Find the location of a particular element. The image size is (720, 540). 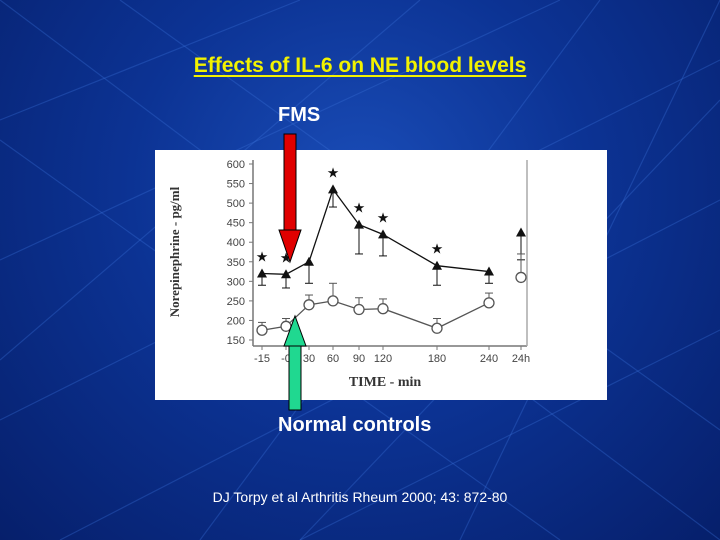

y-tick-label: 500 is located at coordinates (236, 204).